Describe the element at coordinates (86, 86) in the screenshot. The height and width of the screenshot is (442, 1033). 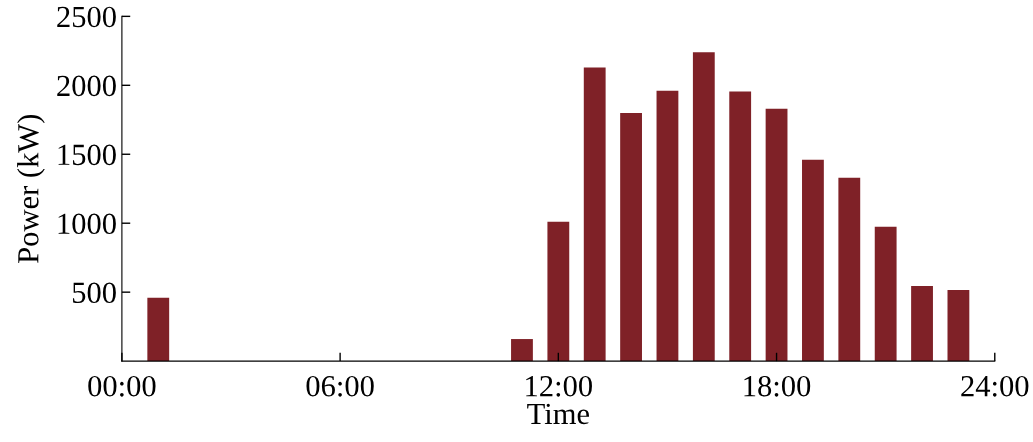
I see `y-tick-label: 2000` at that location.